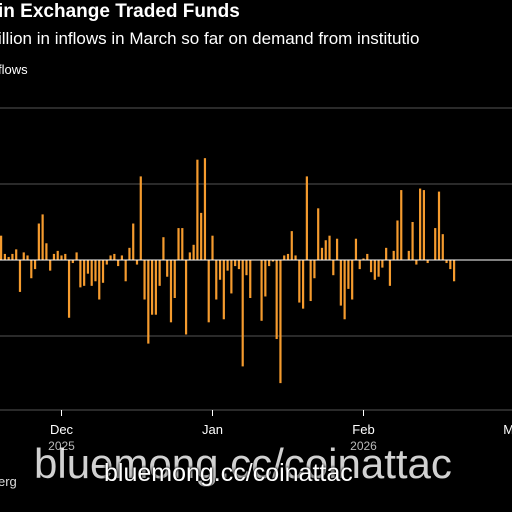 This screenshot has width=512, height=512. I want to click on x-year-label: 2025, so click(61, 446).